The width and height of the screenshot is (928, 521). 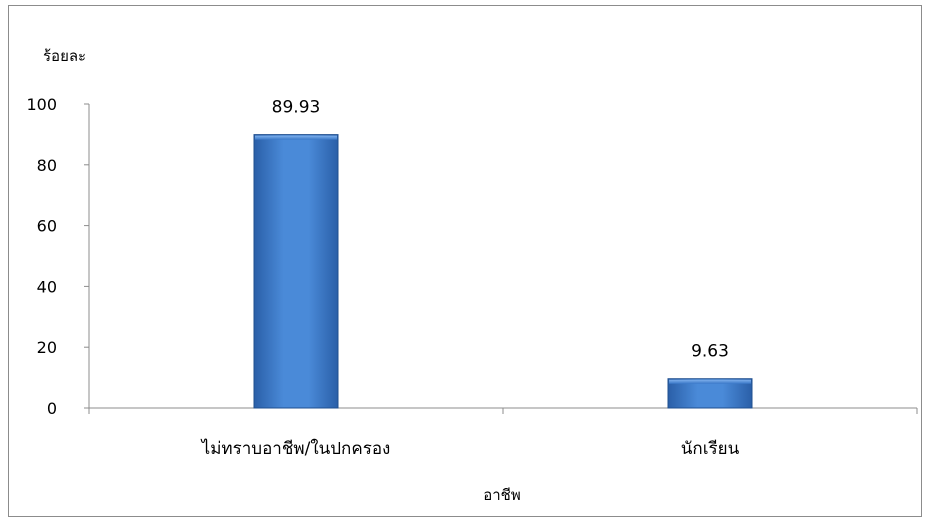 I want to click on y-axis-title: ร้อยละ, so click(x=64, y=56).